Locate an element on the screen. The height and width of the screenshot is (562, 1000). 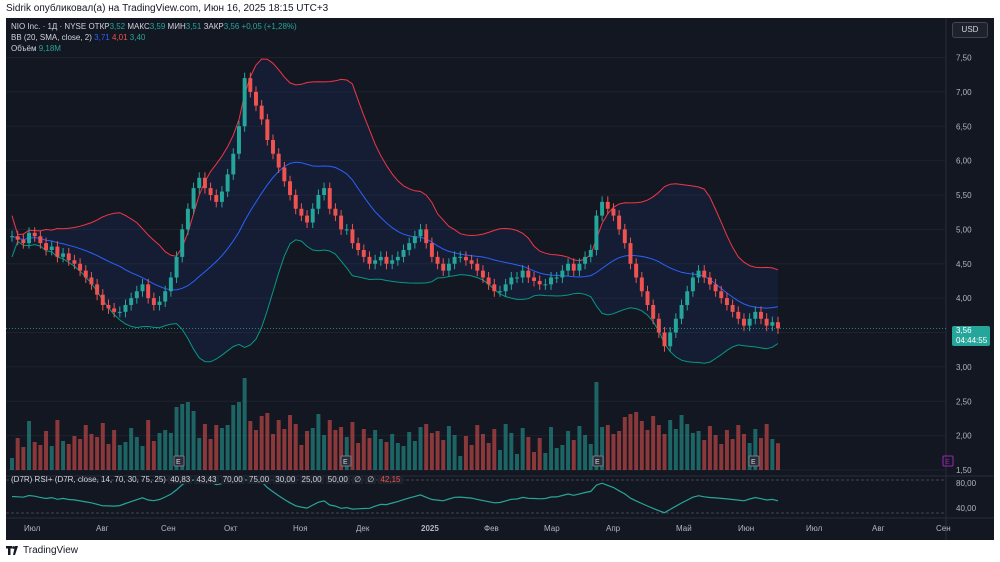
time-axis-label: Окт is located at coordinates (231, 528).